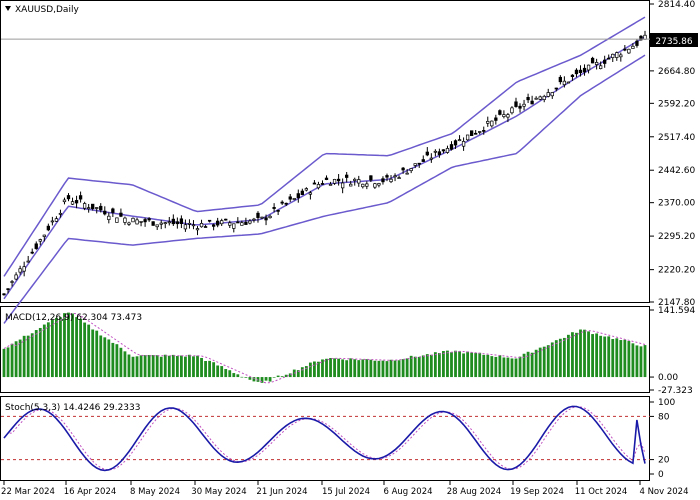 Image resolution: width=700 pixels, height=500 pixels. I want to click on x-tick-label: 19 Sep 2024, so click(537, 492).